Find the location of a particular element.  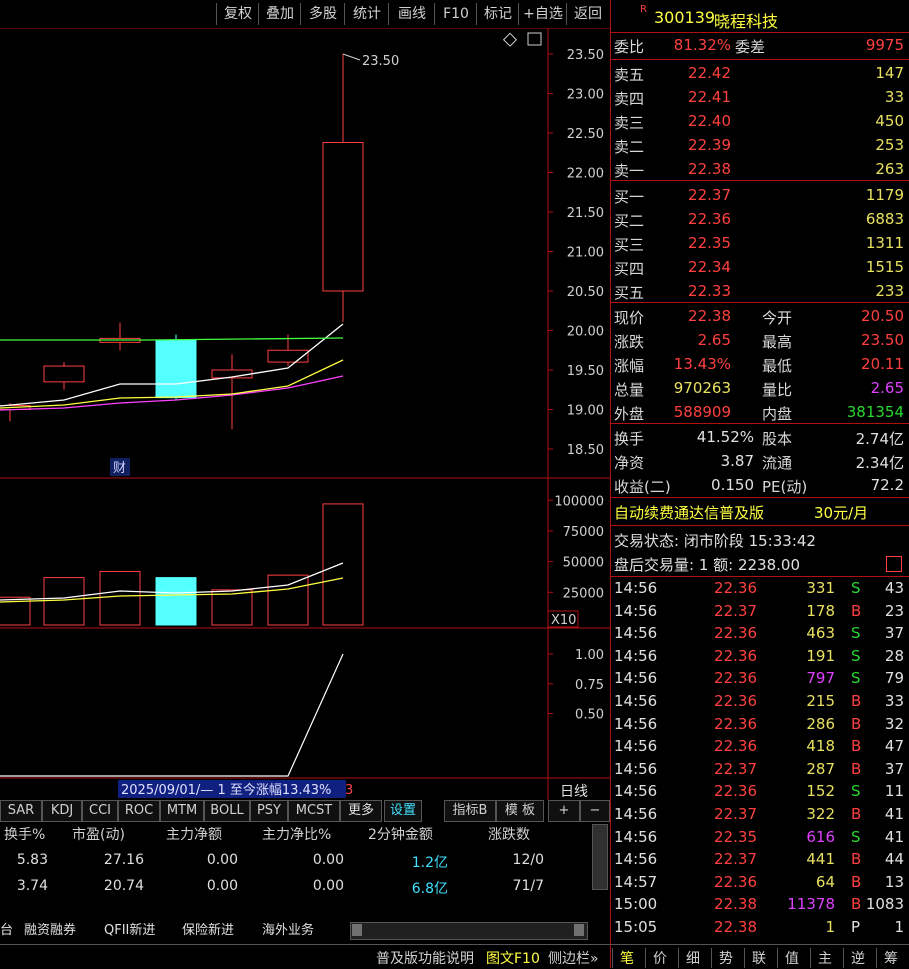

indicator-tab-13: − is located at coordinates (595, 811).